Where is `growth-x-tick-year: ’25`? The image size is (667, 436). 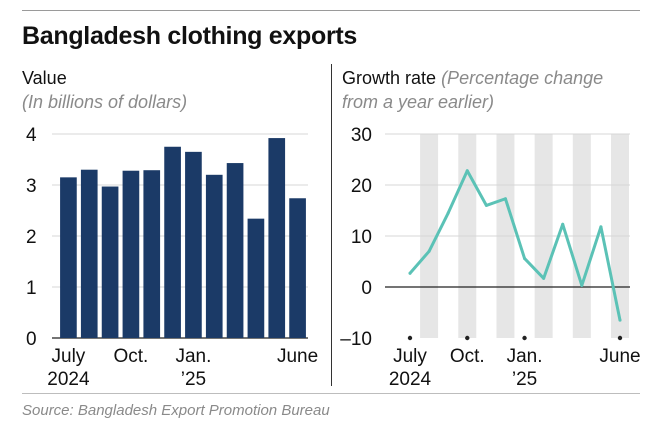 growth-x-tick-year: ’25 is located at coordinates (524, 379).